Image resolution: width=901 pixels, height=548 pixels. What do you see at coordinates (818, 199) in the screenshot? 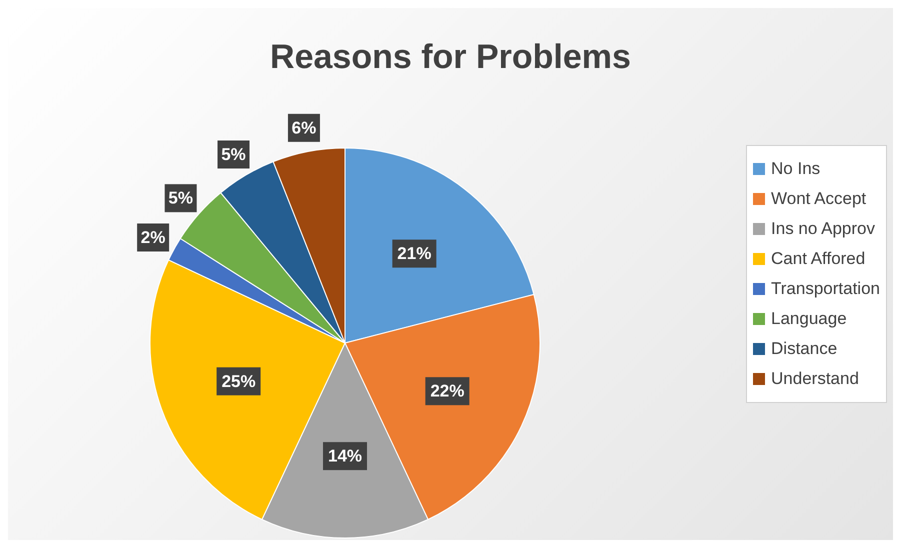
I see `legend-label: Wont Accept` at bounding box center [818, 199].